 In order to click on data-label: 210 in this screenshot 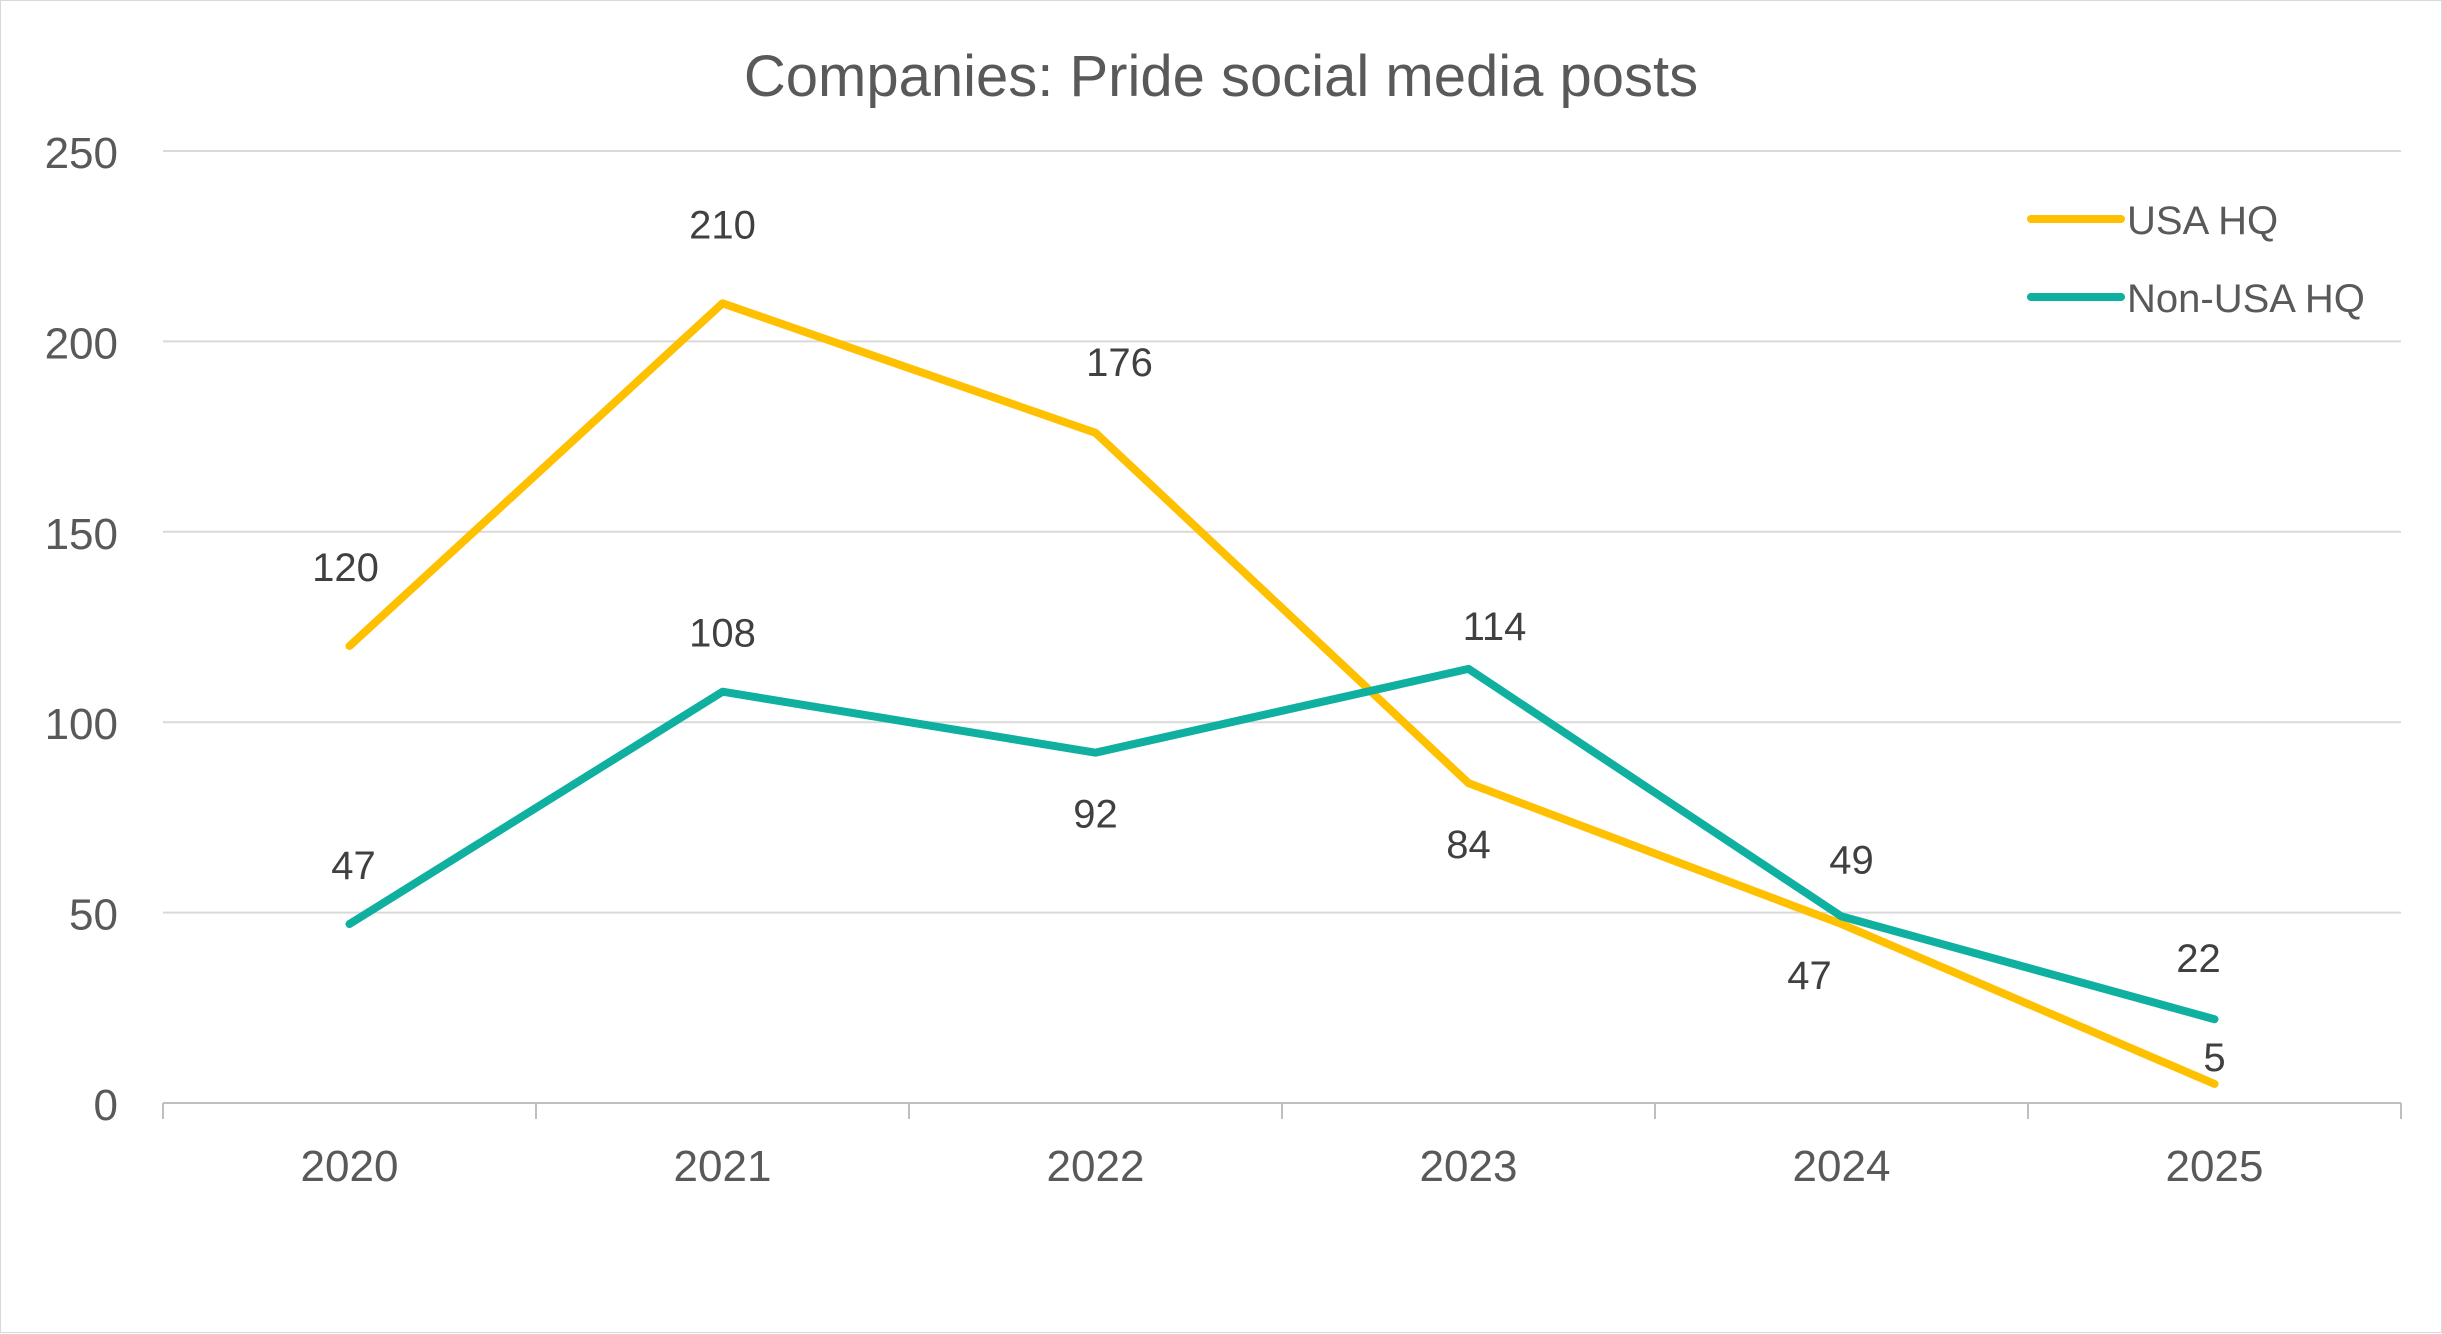, I will do `click(722, 225)`.